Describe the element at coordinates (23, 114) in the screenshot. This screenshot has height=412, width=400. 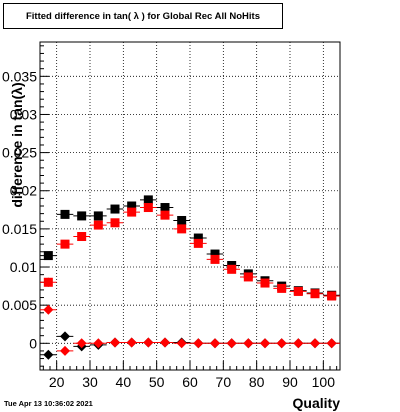
I see `y-tick-label: 0.03` at that location.